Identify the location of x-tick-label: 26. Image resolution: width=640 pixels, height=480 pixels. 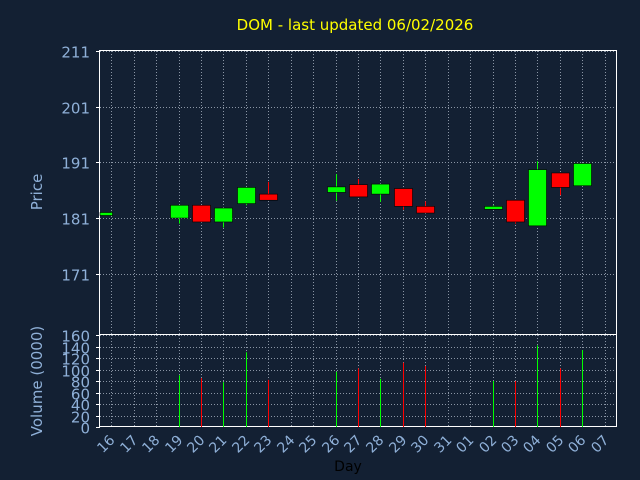
(331, 444).